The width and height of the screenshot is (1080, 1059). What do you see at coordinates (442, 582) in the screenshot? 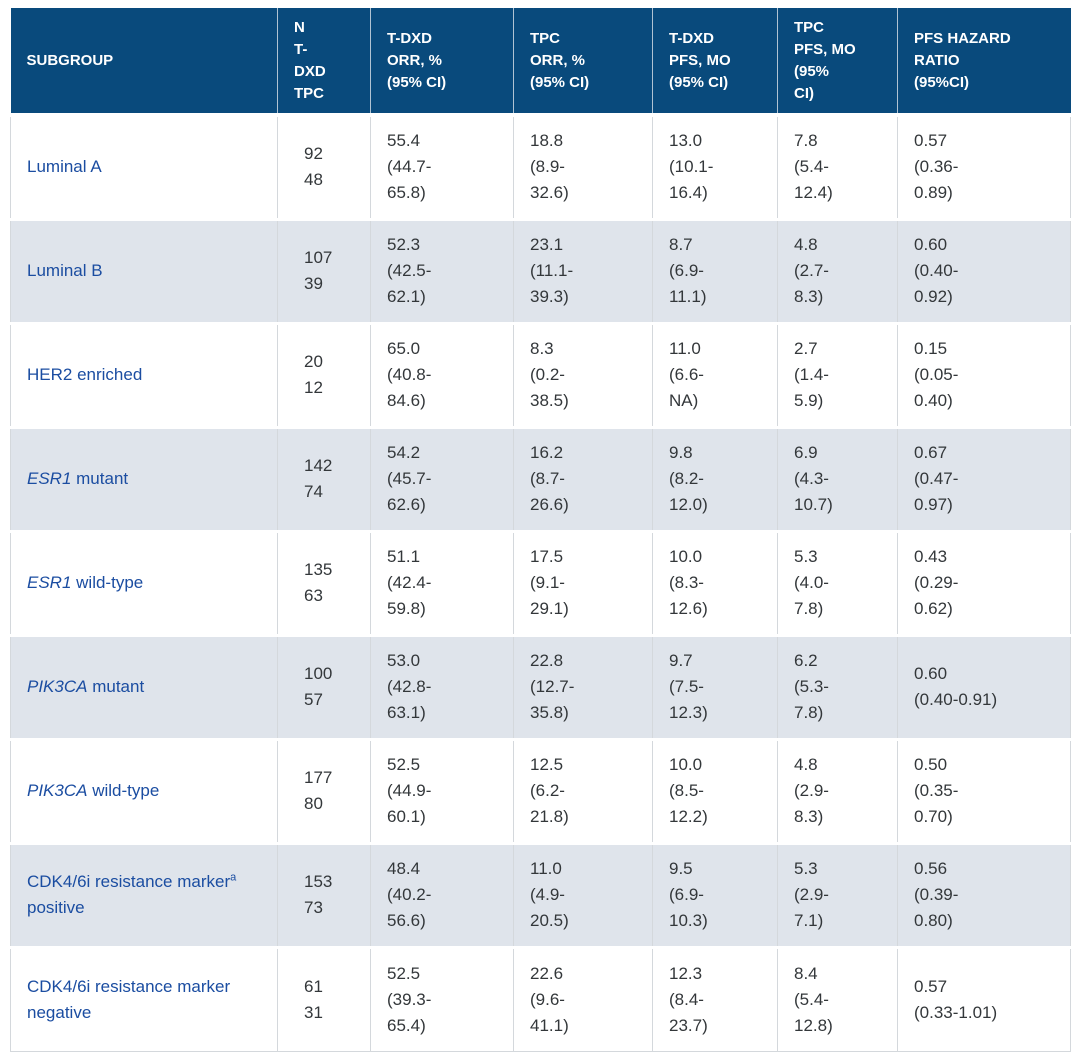
I see `cell-tdxd-orr: 51.1 (42.4- 59.8)` at bounding box center [442, 582].